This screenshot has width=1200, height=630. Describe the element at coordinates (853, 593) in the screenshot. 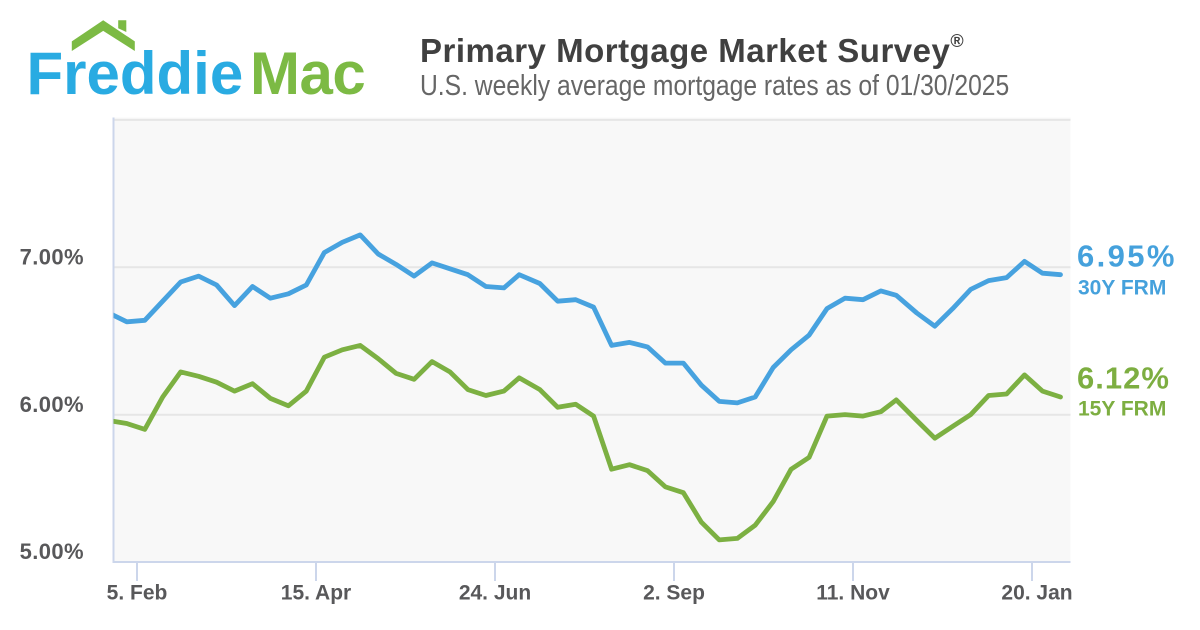

I see `svg-text: 11. Nov` at that location.